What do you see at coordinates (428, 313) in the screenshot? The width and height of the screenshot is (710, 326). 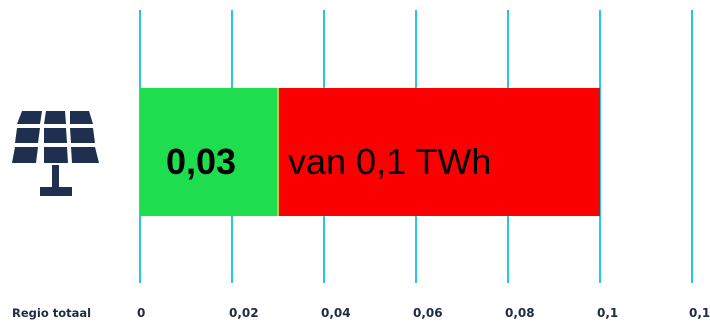 I see `x-tick-label: 0,06` at bounding box center [428, 313].